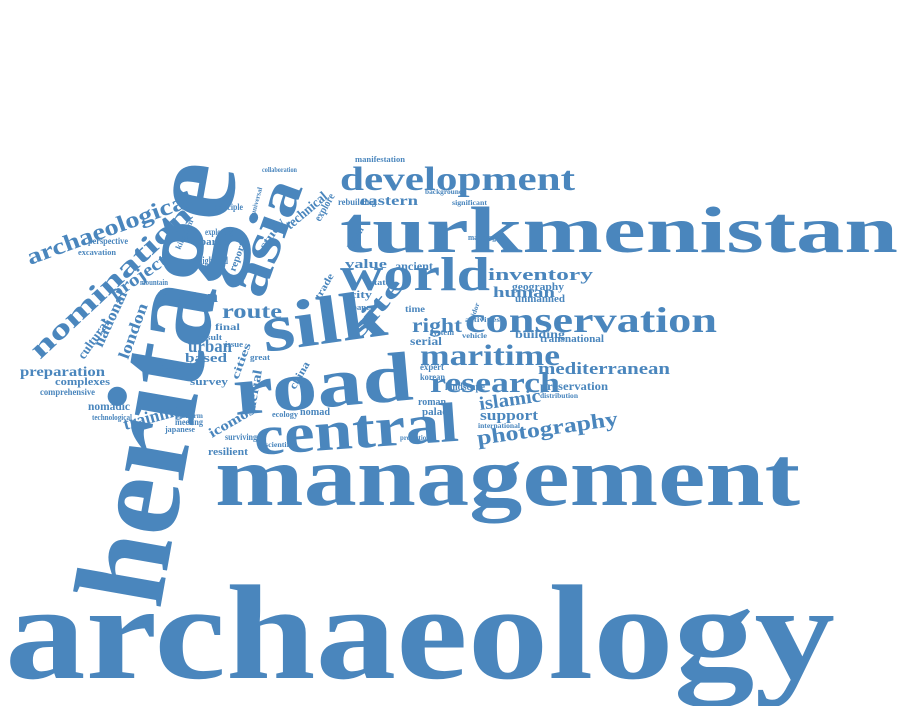 This screenshot has height=706, width=900. I want to click on word-distribution: distribution, so click(559, 396).